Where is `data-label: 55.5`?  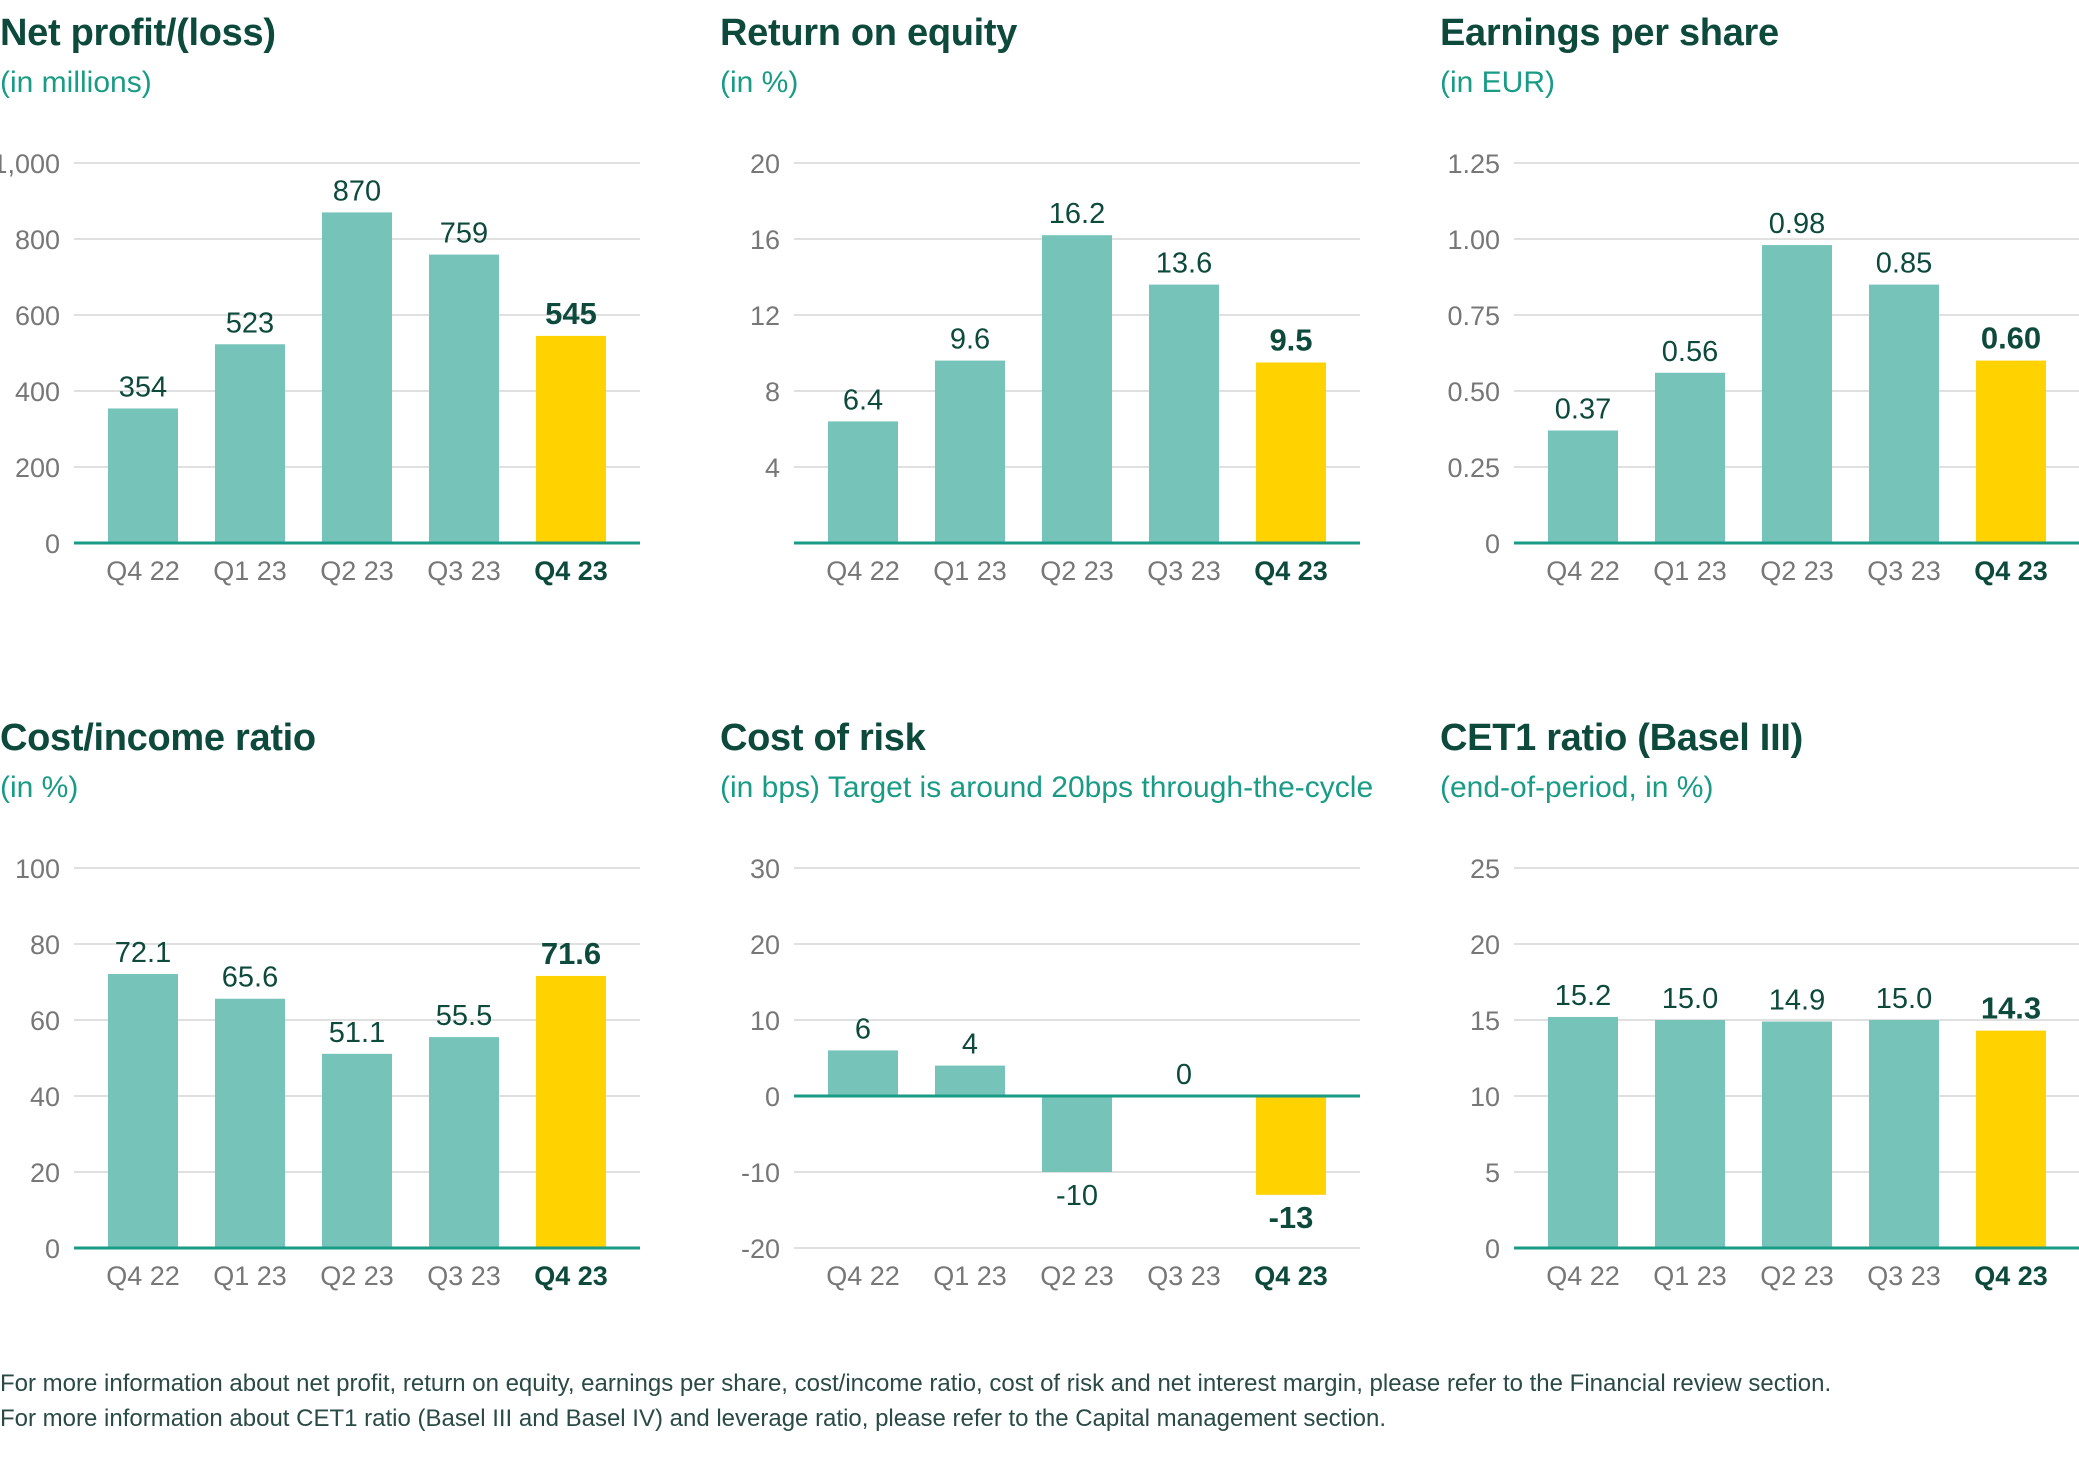 data-label: 55.5 is located at coordinates (464, 1016).